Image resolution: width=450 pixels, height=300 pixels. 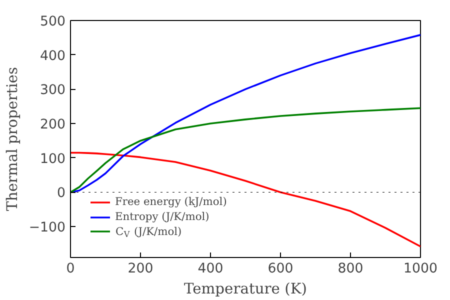 What do you see at coordinates (246, 289) in the screenshot?
I see `x-axis-title: Temperature (K)` at bounding box center [246, 289].